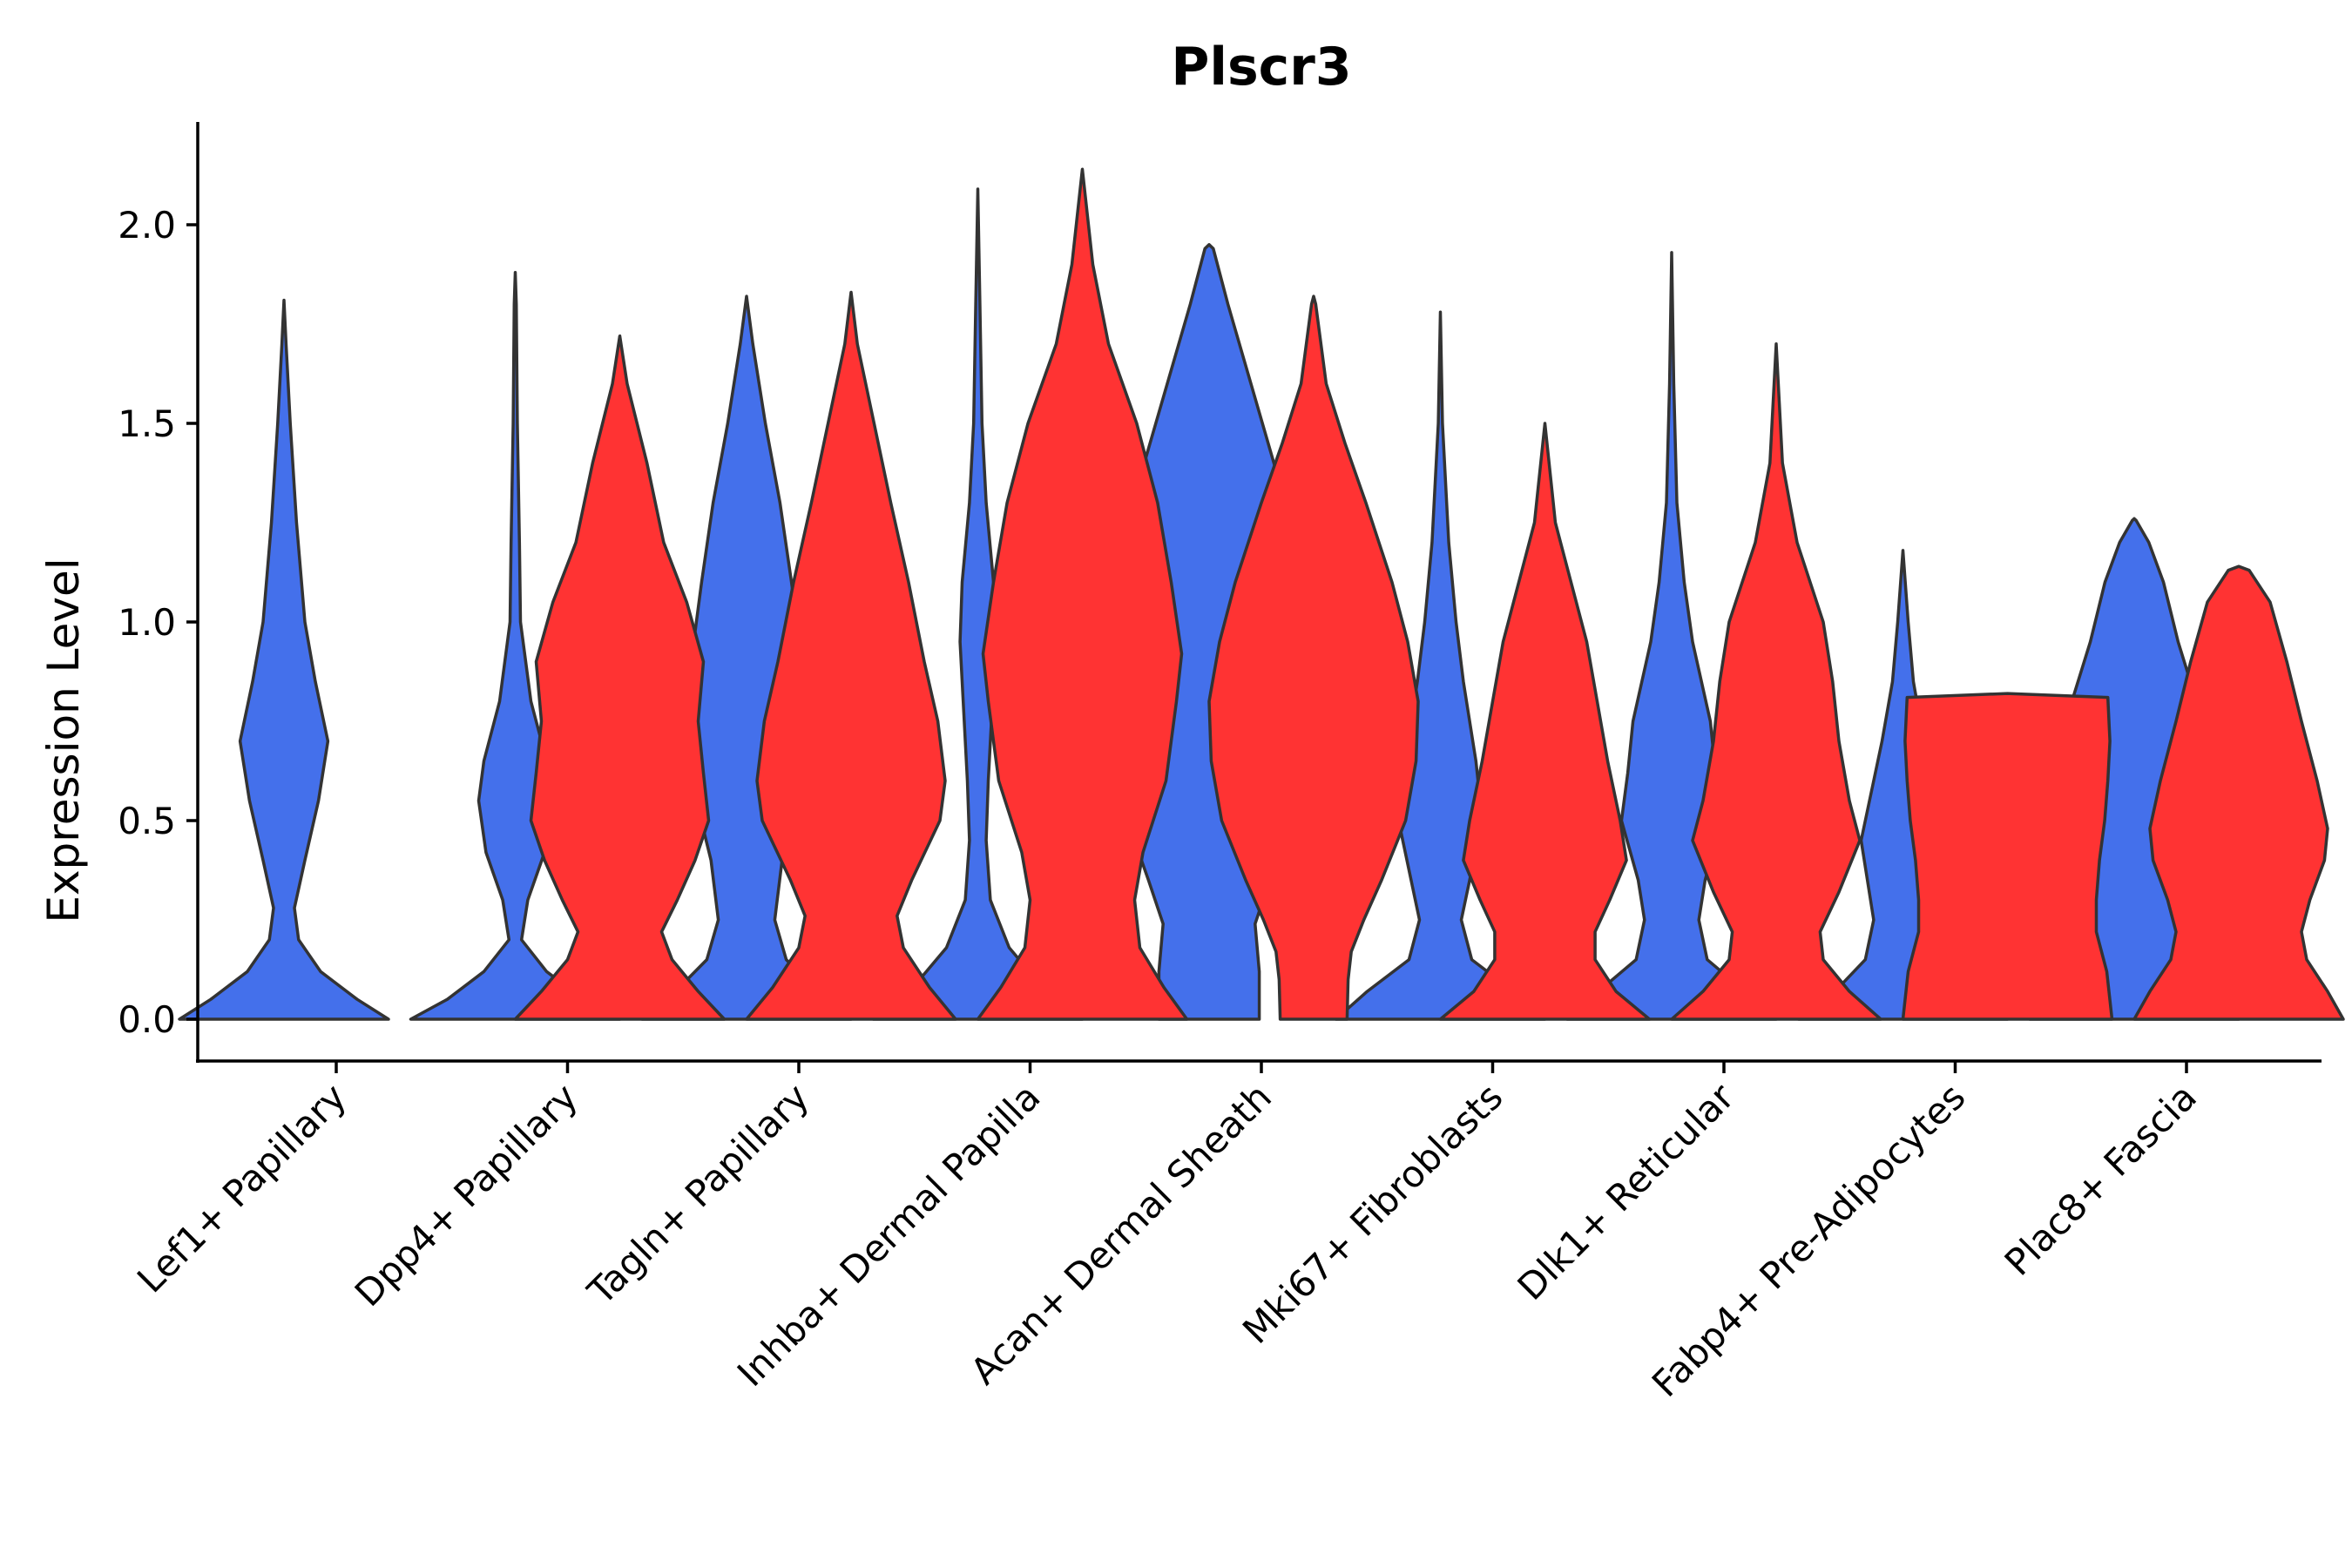 Image resolution: width=2352 pixels, height=1568 pixels. I want to click on x-tick-label: Plac8+ Fascia, so click(2101, 1179).